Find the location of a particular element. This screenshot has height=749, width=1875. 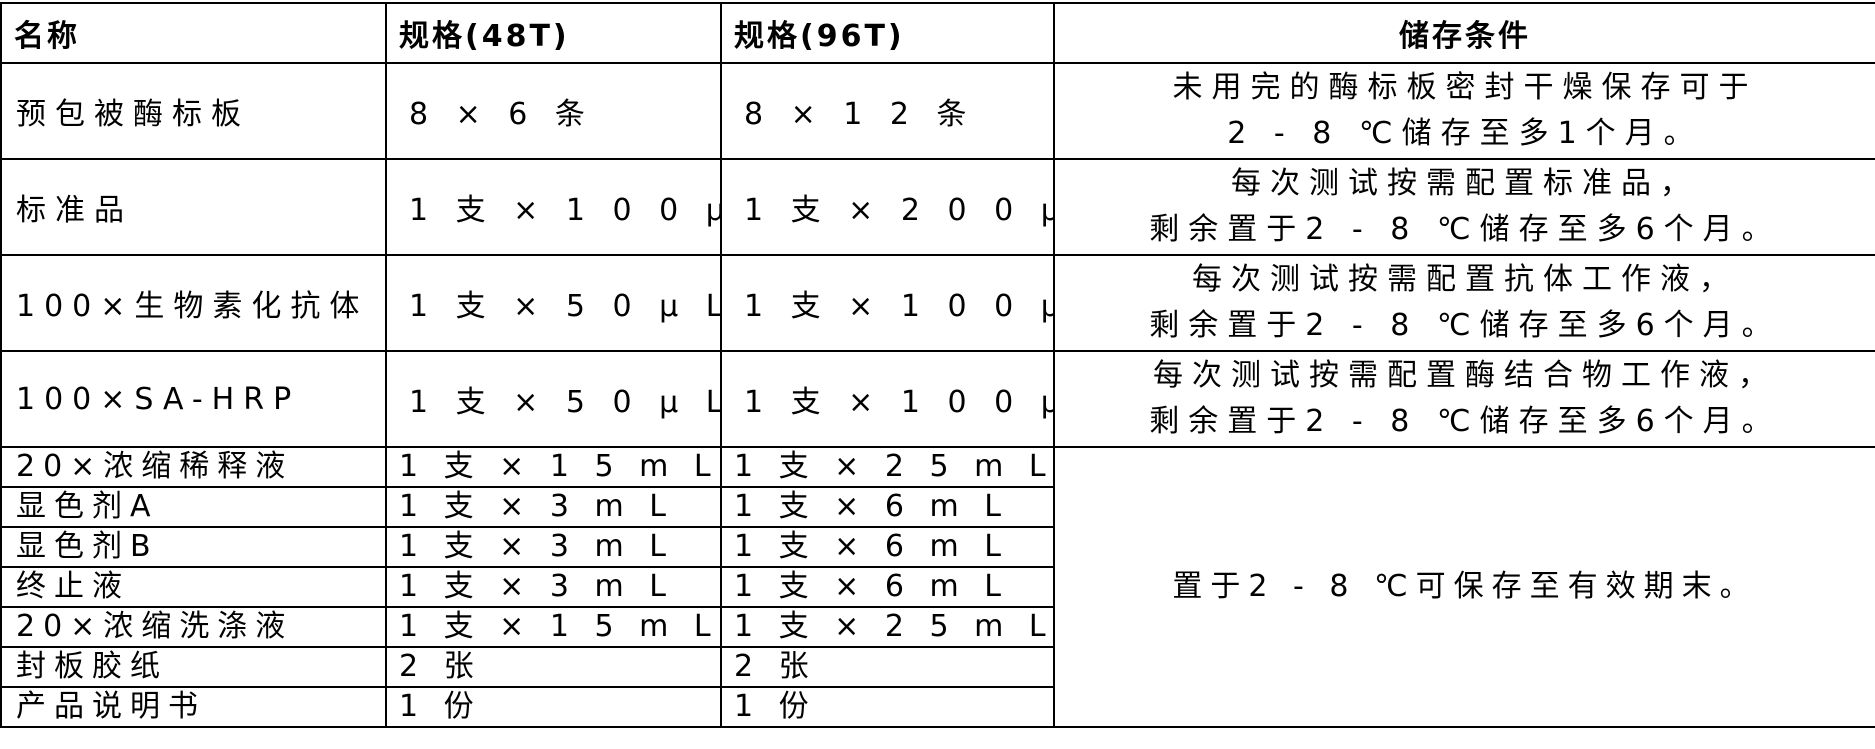

component-name: 20×浓缩稀释液 is located at coordinates (193, 467).